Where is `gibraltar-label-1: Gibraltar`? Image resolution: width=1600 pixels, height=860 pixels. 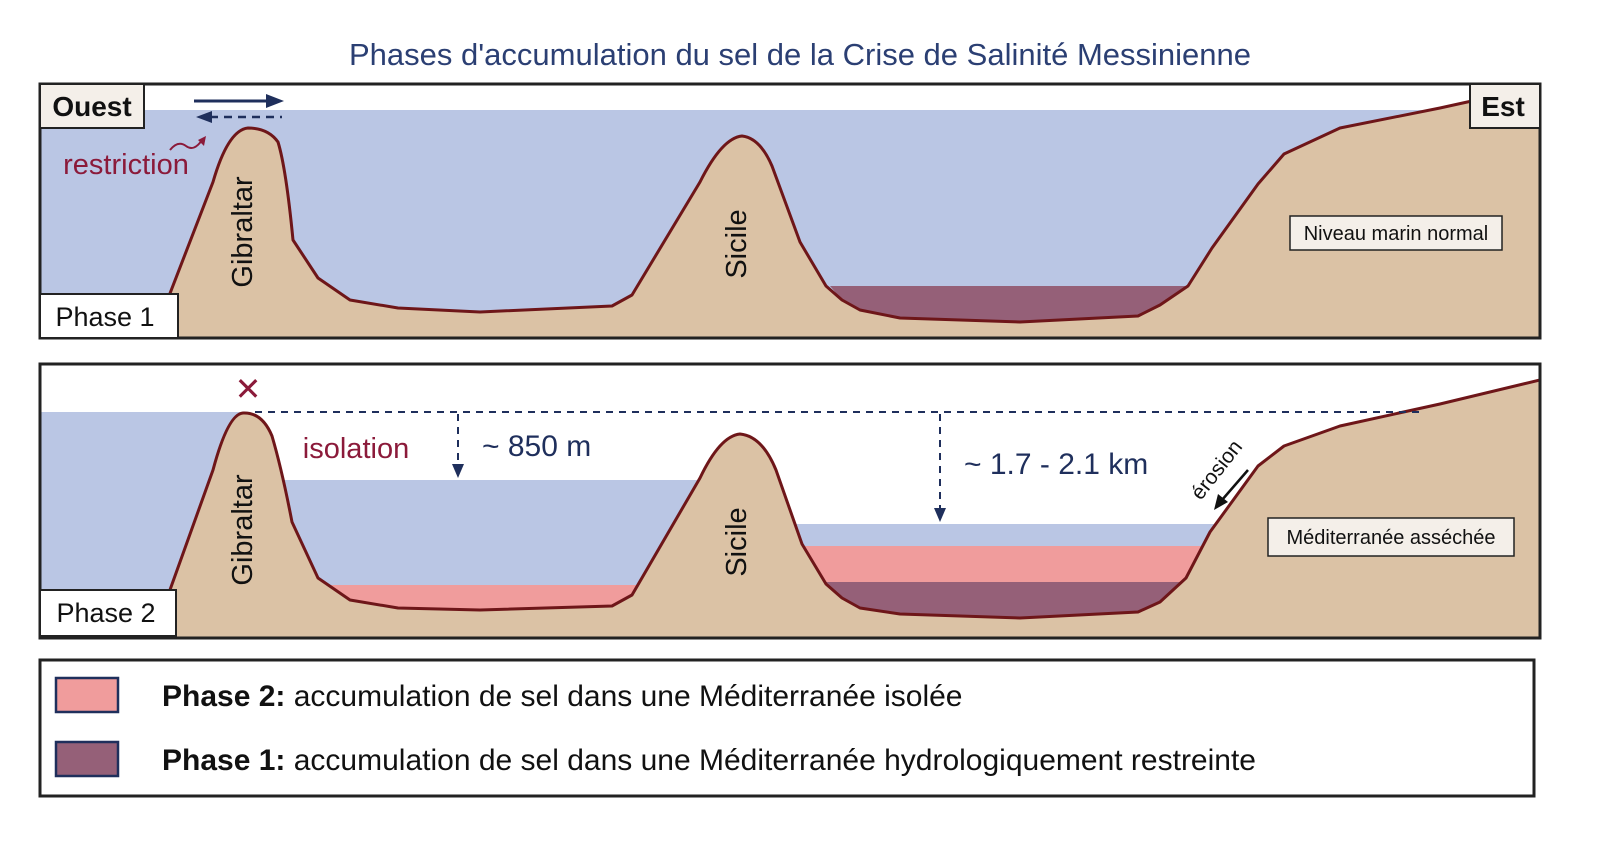 gibraltar-label-1: Gibraltar is located at coordinates (243, 232).